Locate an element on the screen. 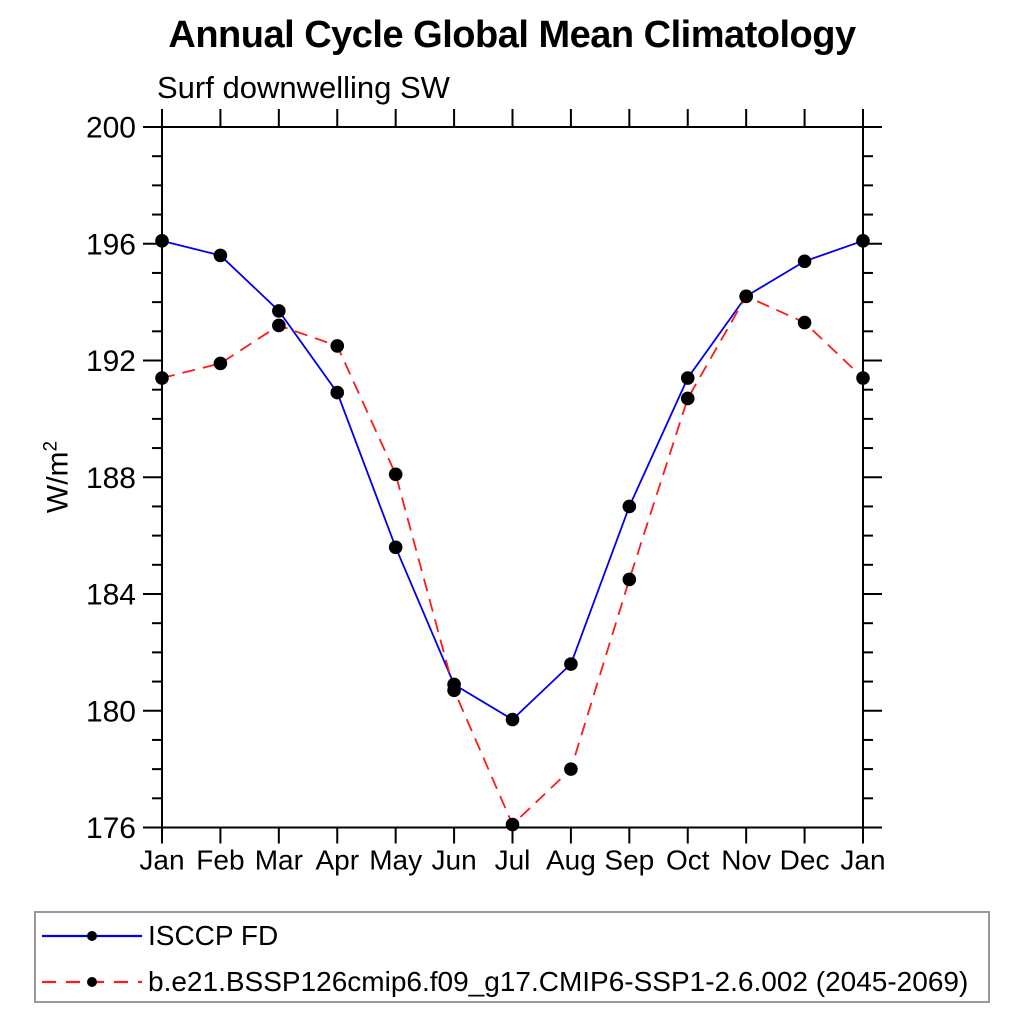  x-tick-label: Dec is located at coordinates (805, 860).